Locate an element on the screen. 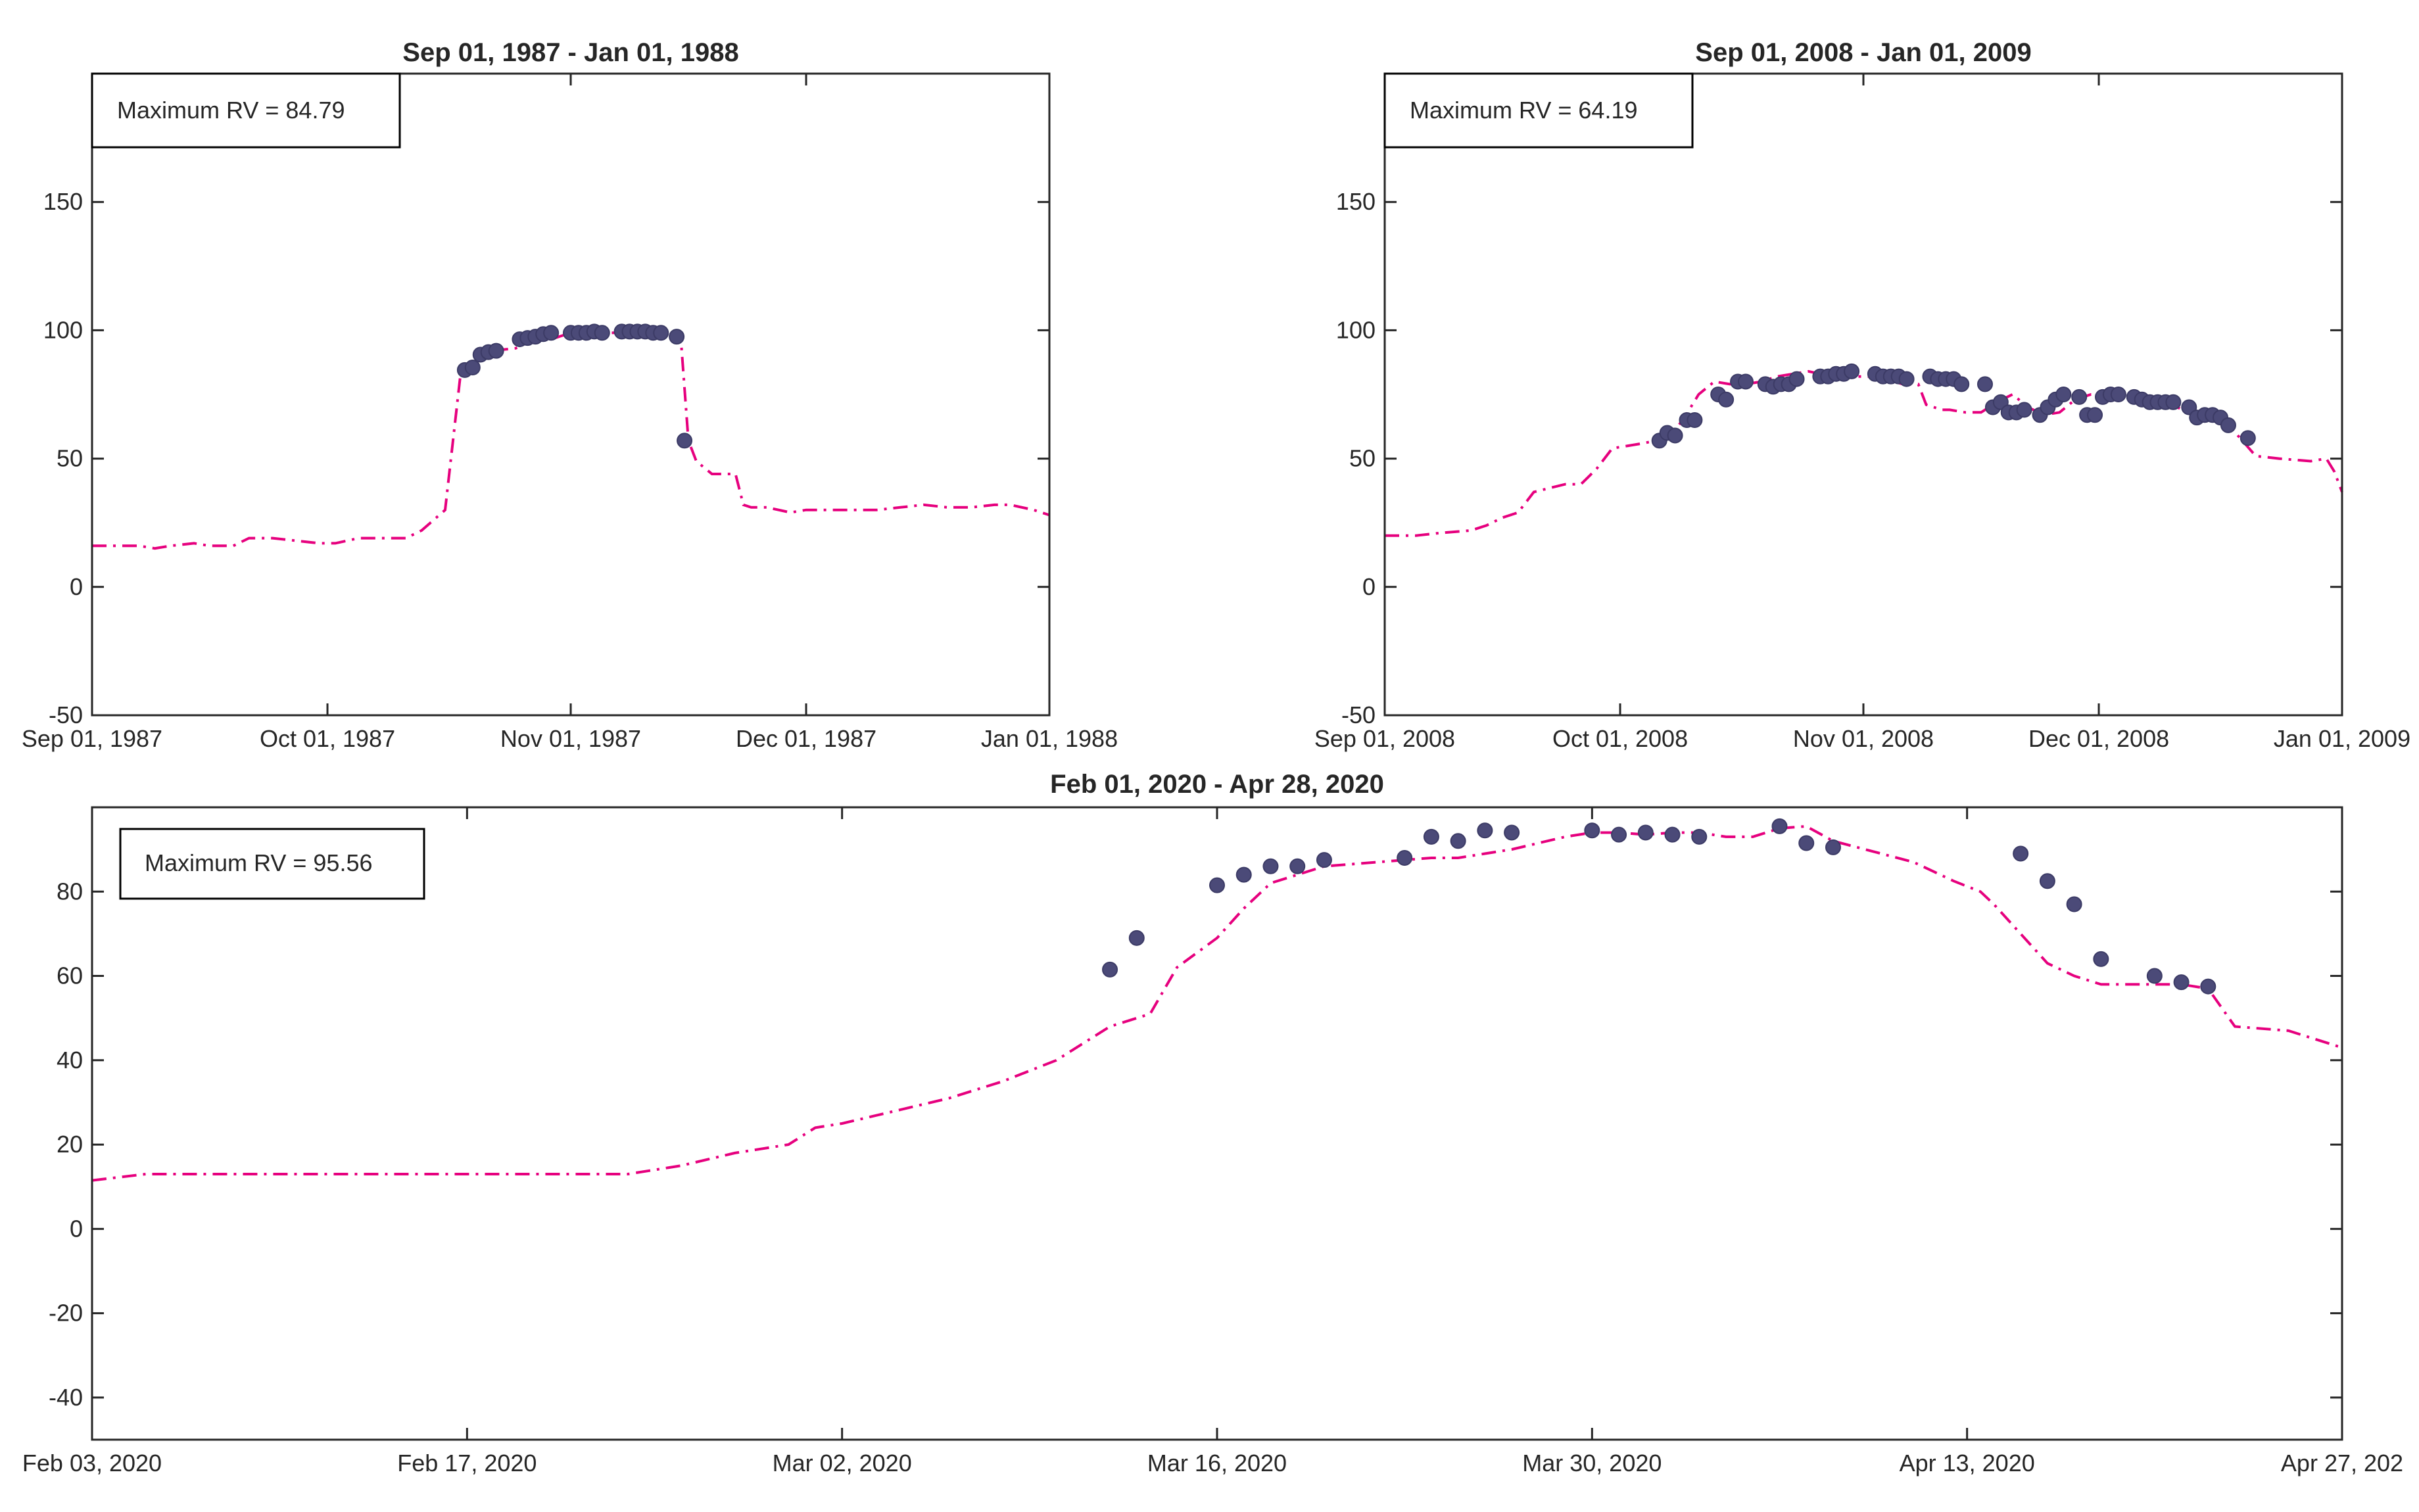 This screenshot has height=1512, width=2419. x-tick-label: Mar 02, 2020 is located at coordinates (842, 1463).